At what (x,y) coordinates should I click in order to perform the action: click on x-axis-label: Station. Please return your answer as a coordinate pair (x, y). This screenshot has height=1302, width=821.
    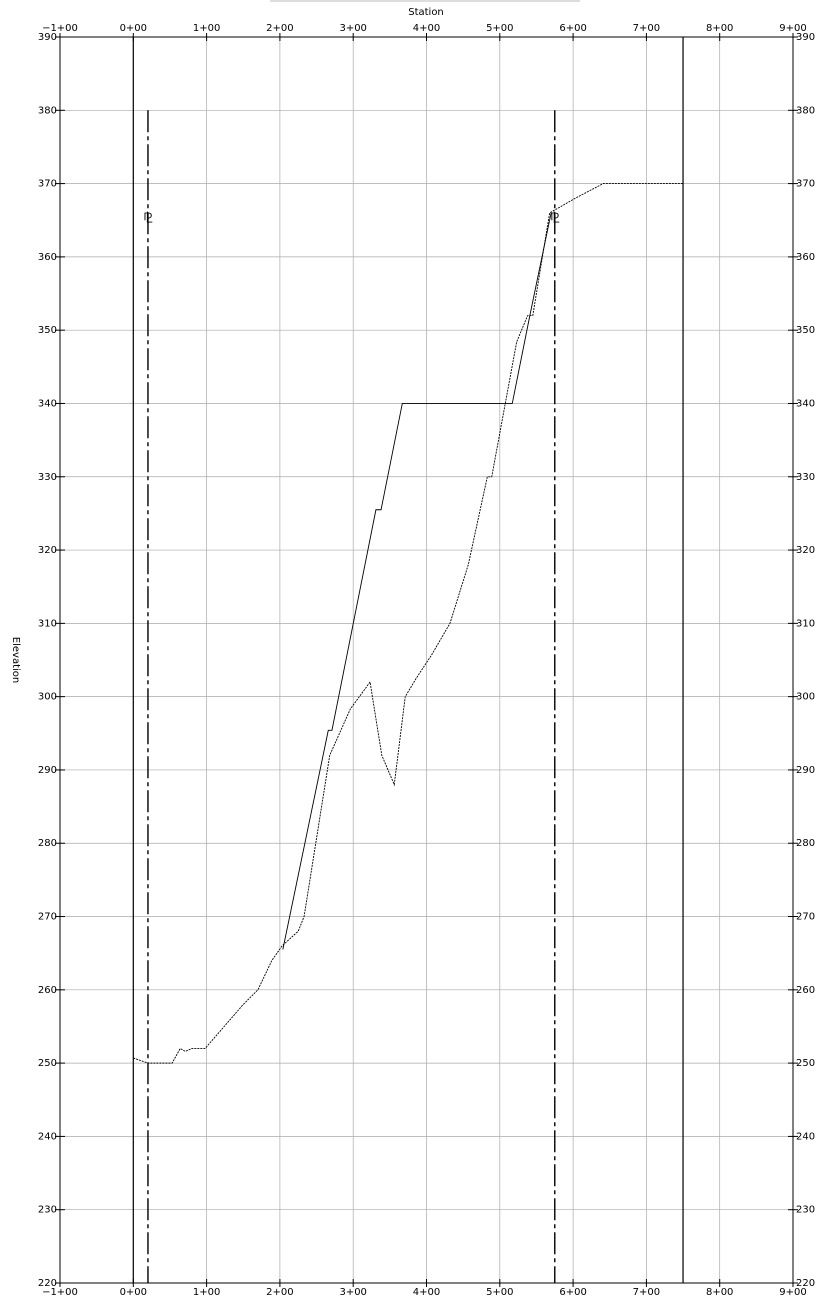
    Looking at the image, I should click on (426, 12).